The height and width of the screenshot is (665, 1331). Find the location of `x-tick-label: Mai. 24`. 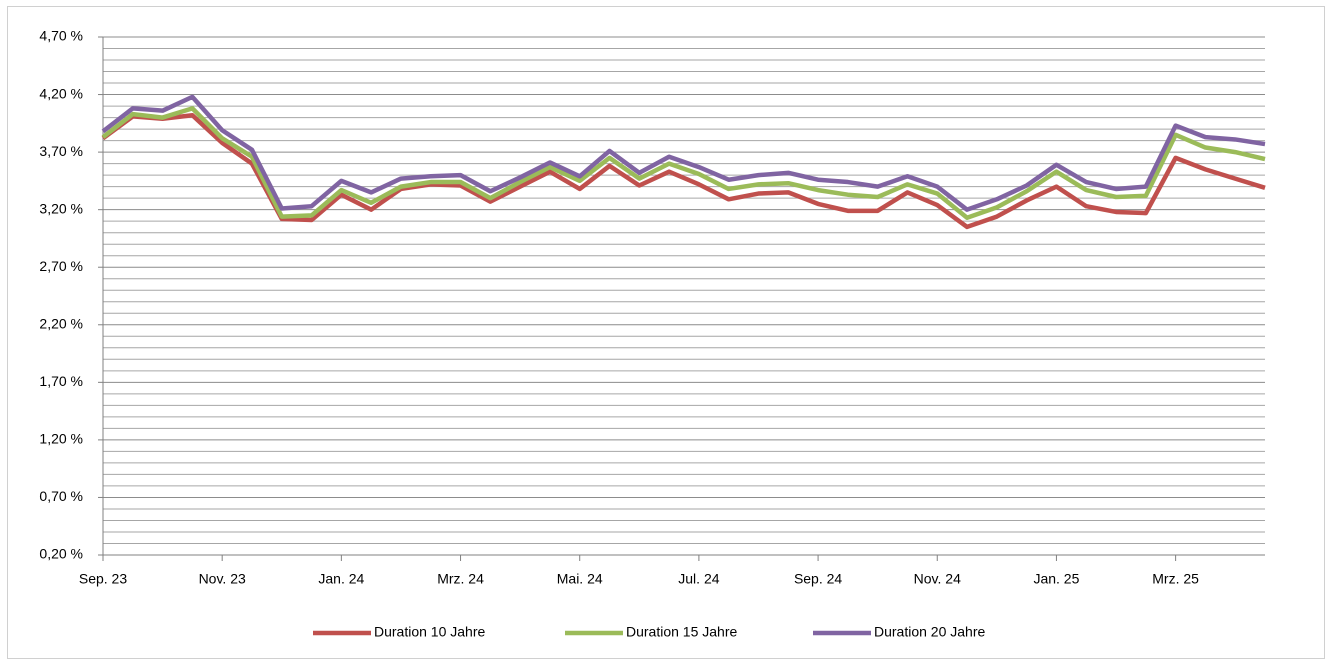

x-tick-label: Mai. 24 is located at coordinates (580, 579).